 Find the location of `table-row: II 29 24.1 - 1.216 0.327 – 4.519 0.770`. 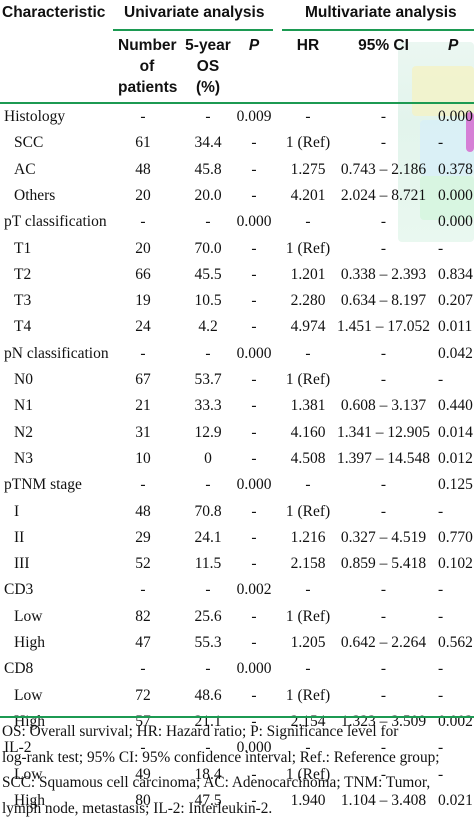

table-row: II 29 24.1 - 1.216 0.327 – 4.519 0.770 is located at coordinates (237, 538).